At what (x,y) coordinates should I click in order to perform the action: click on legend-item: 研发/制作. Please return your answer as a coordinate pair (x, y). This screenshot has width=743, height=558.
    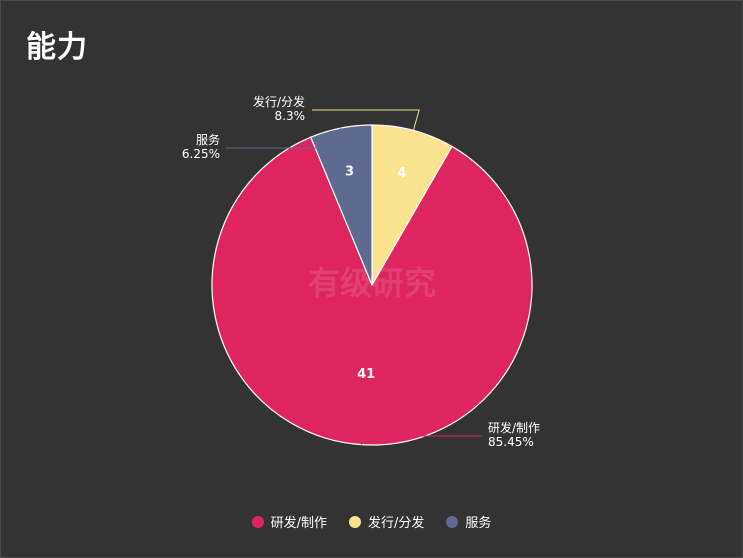
    Looking at the image, I should click on (289, 521).